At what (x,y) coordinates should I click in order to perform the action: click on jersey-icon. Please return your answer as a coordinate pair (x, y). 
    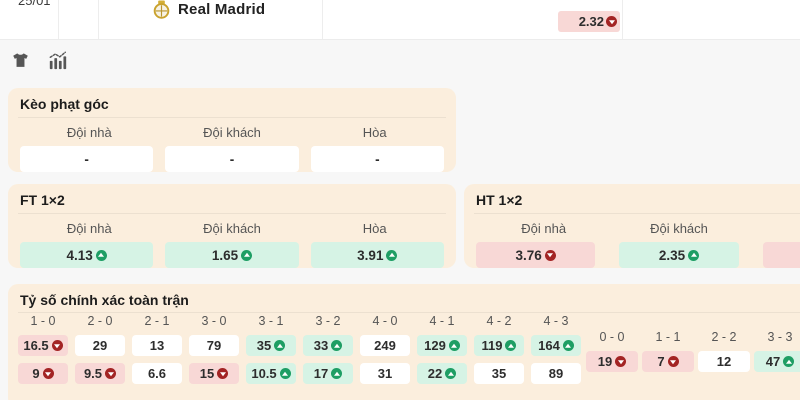
    Looking at the image, I should click on (20, 59).